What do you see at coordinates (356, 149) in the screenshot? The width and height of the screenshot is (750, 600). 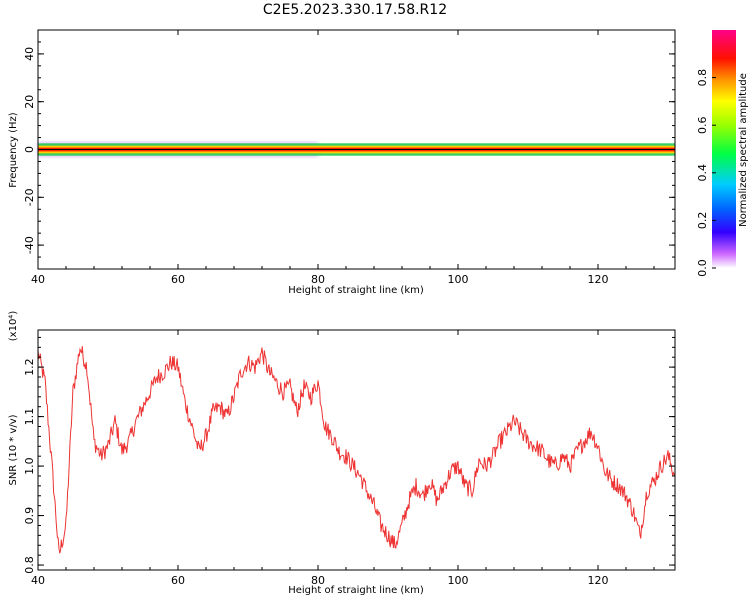 I see `frequency-band` at bounding box center [356, 149].